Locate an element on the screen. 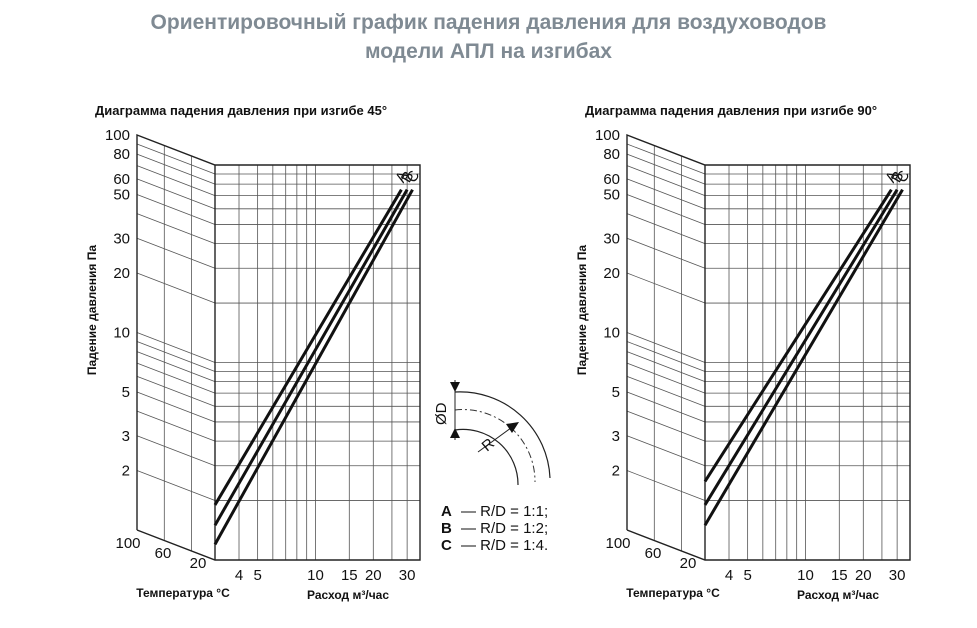  legend-key: C is located at coordinates (446, 545).